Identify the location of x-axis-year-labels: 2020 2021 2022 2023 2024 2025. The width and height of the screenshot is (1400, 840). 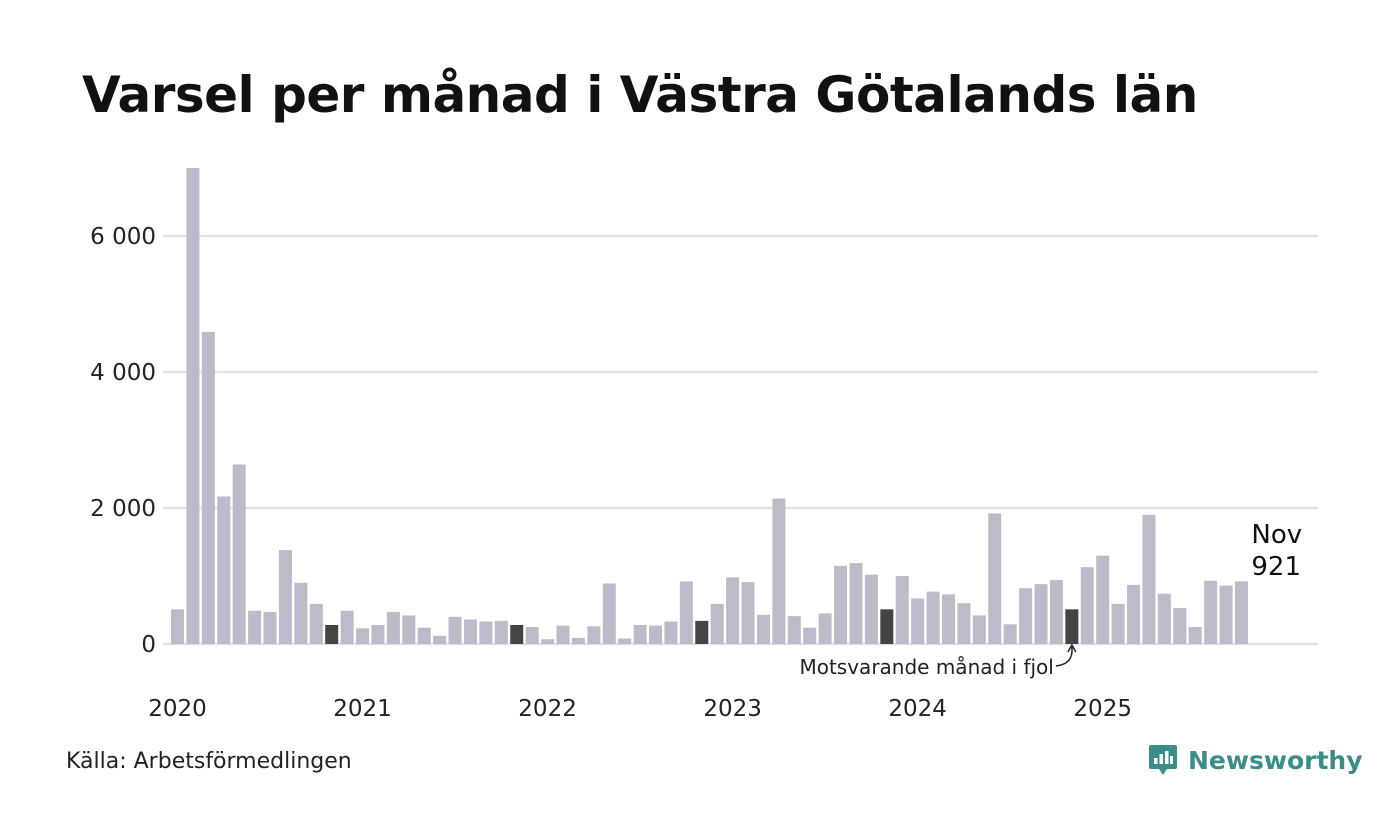
(640, 709).